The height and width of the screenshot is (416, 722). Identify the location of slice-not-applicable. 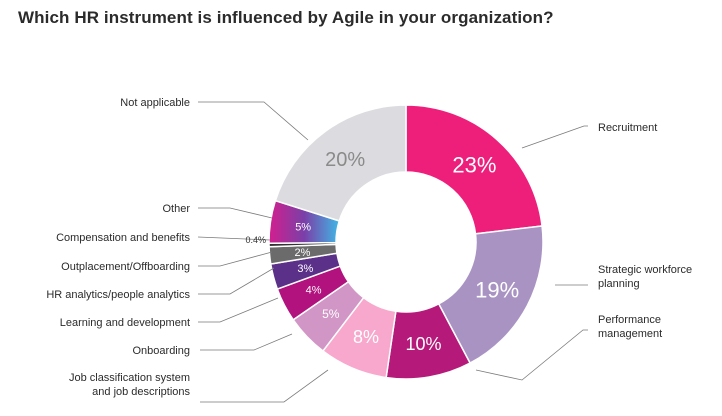
(340, 163).